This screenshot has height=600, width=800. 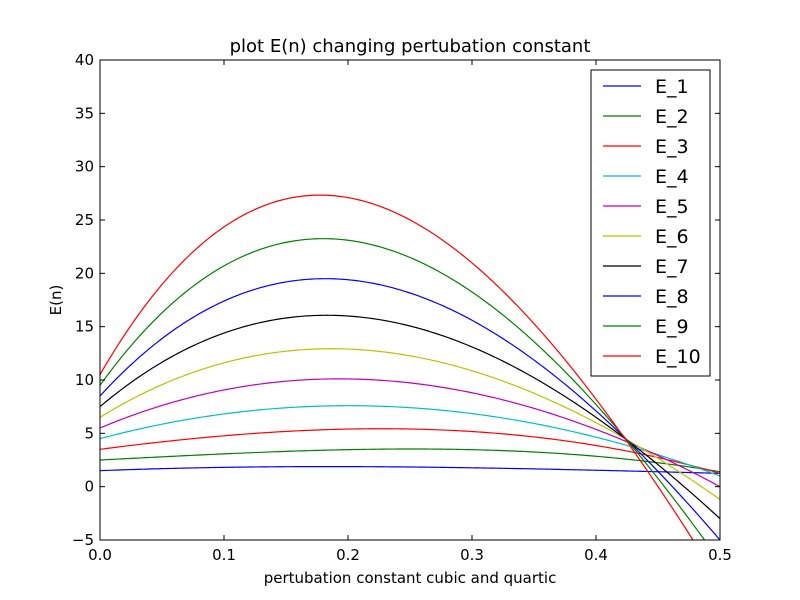 I want to click on x-tick-label: 0.3, so click(x=472, y=555).